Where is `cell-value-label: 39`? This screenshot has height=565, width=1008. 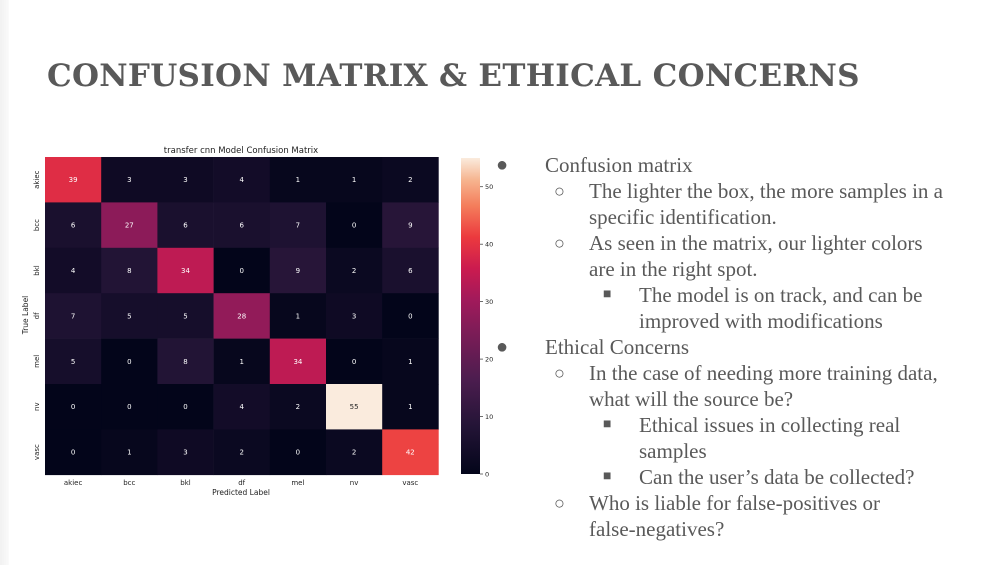 cell-value-label: 39 is located at coordinates (73, 180).